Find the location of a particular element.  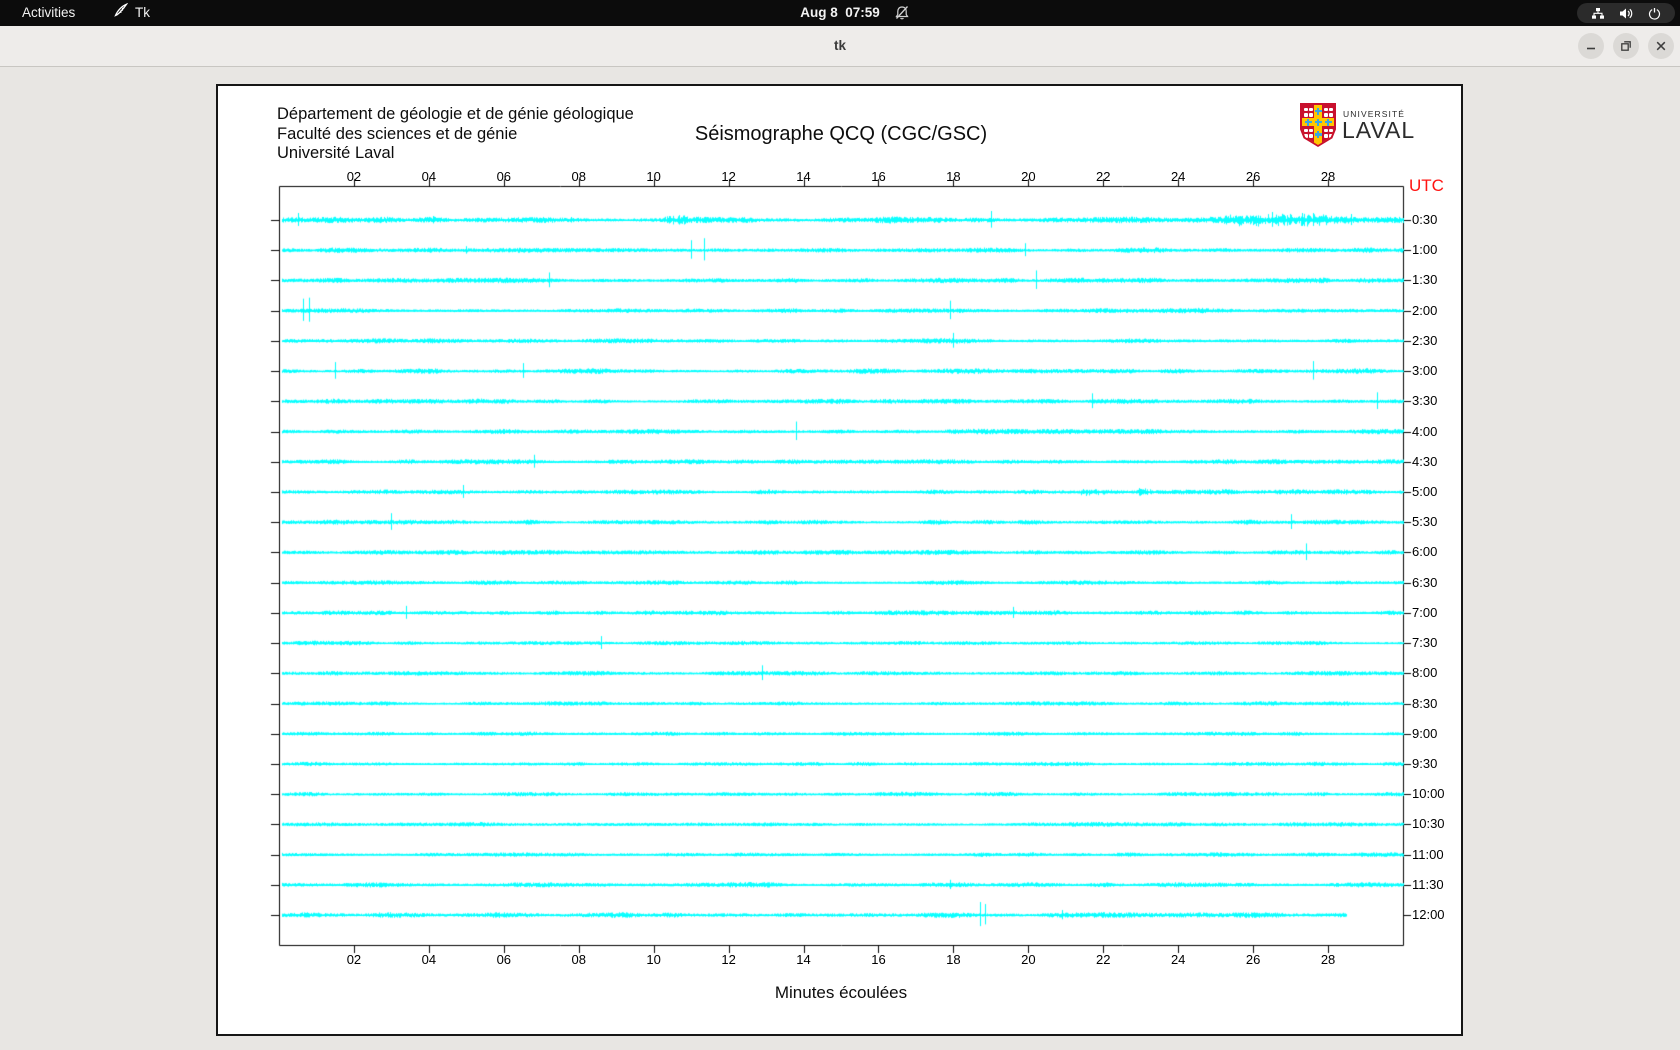

time-row-label: 7:30 is located at coordinates (1425, 643).